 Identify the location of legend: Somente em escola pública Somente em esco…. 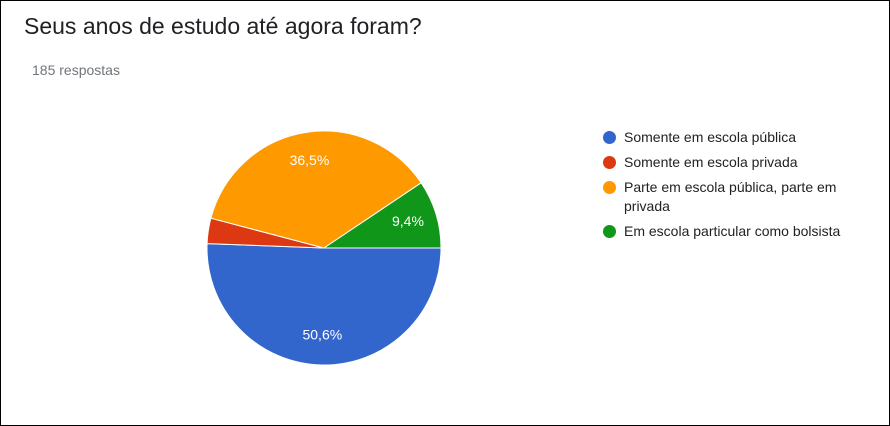
(738, 187).